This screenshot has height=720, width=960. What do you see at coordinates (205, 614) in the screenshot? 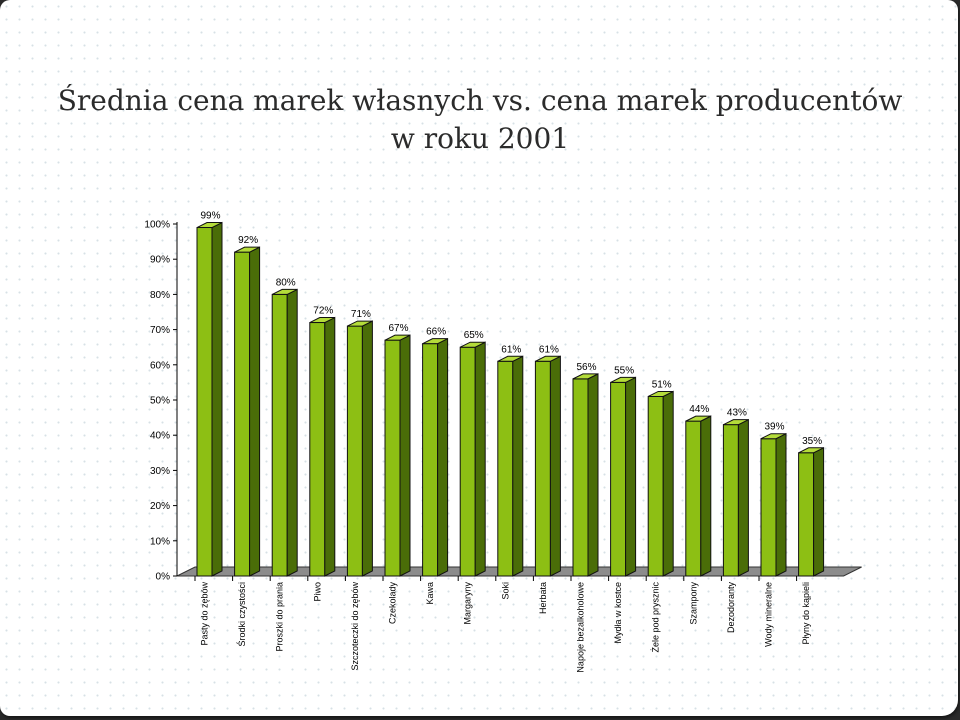
I see `category-label: Pasty do zębów` at bounding box center [205, 614].